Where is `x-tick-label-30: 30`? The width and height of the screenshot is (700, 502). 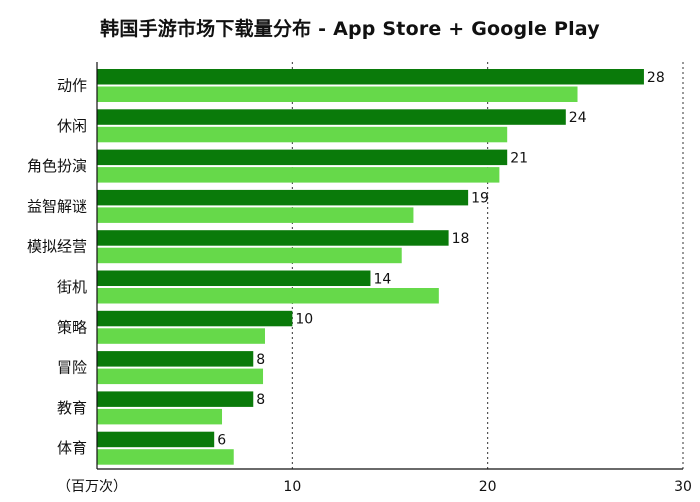 x-tick-label-30: 30 is located at coordinates (683, 487).